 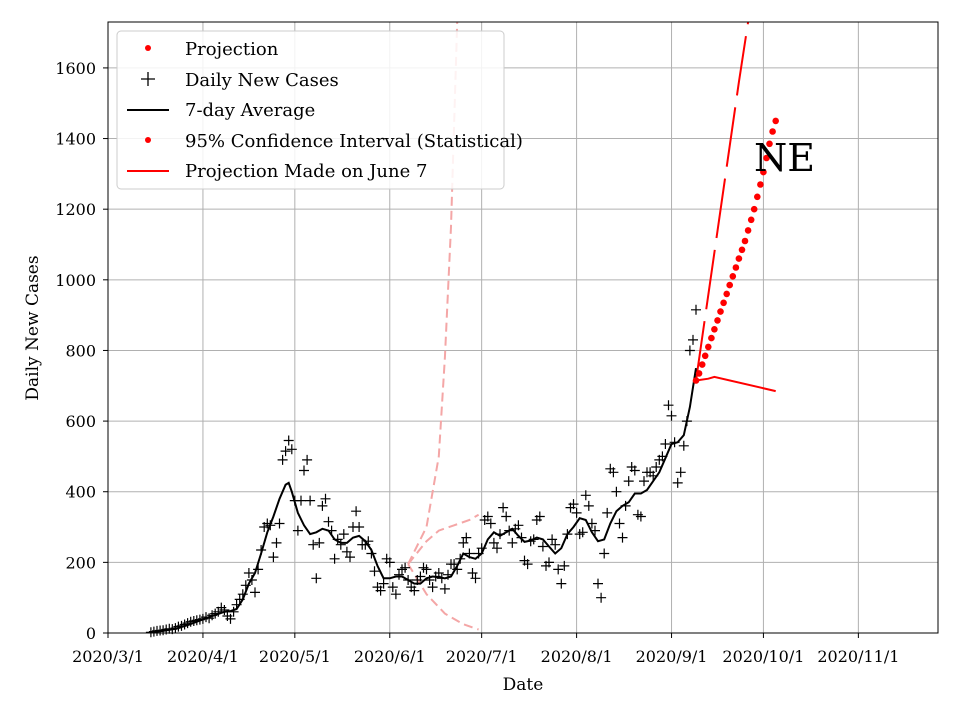 I want to click on x-axis-label: Date, so click(x=523, y=685).